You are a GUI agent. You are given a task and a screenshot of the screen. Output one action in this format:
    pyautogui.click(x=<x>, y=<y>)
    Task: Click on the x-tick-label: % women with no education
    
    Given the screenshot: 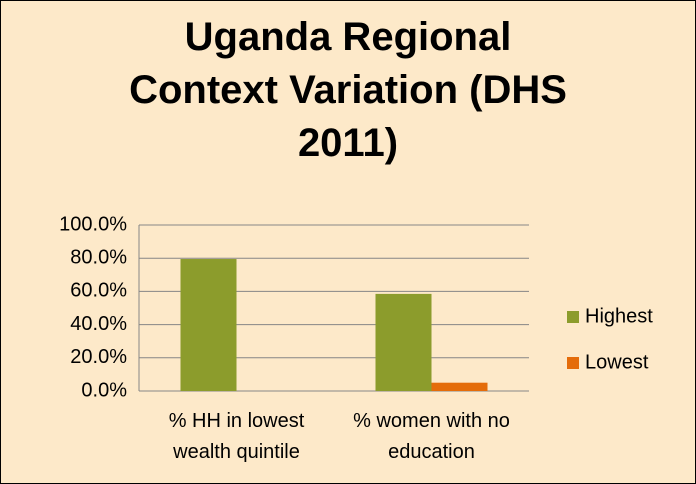 What is the action you would take?
    pyautogui.click(x=431, y=436)
    